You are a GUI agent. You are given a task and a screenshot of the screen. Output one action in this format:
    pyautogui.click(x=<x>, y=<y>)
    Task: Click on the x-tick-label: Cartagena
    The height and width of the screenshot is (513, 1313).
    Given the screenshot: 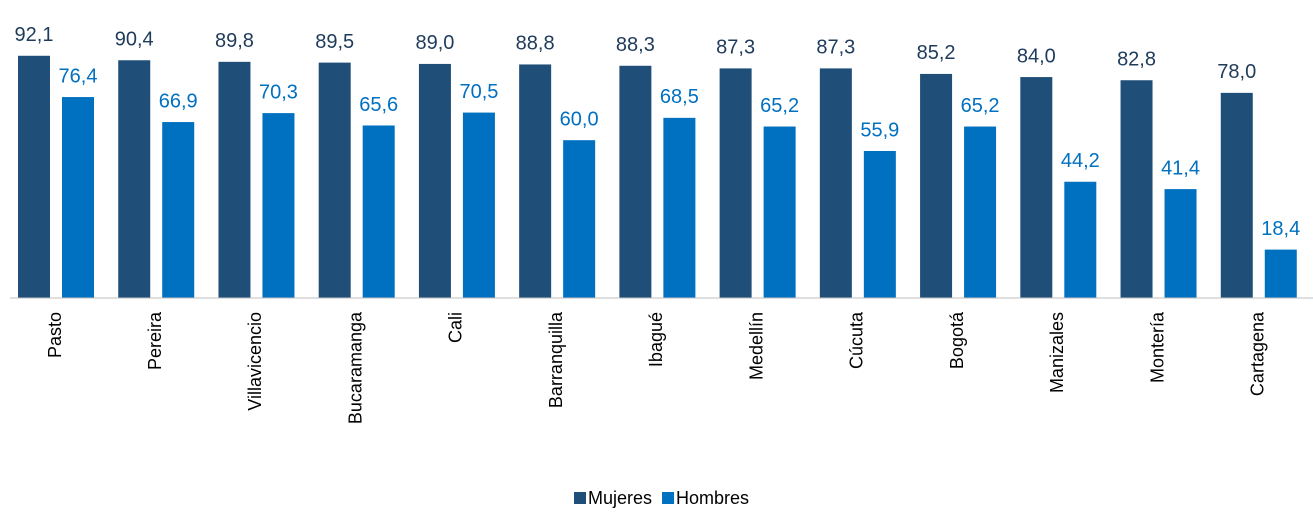 What is the action you would take?
    pyautogui.click(x=1258, y=353)
    